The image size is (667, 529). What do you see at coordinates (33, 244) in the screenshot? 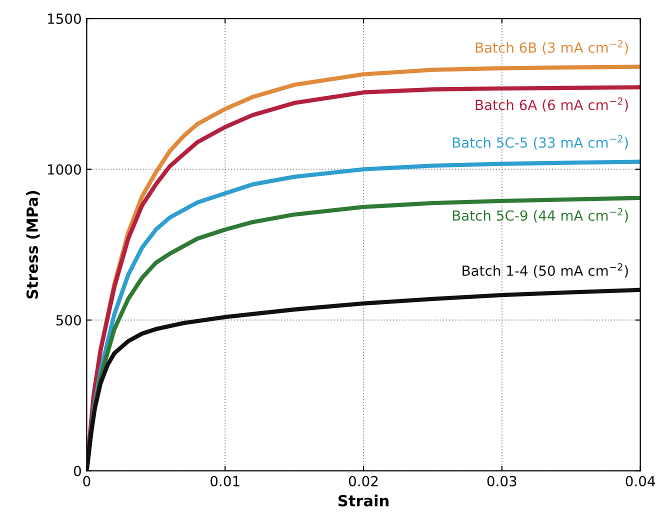
I see `y-axis-title: Stress (MPa)` at bounding box center [33, 244].